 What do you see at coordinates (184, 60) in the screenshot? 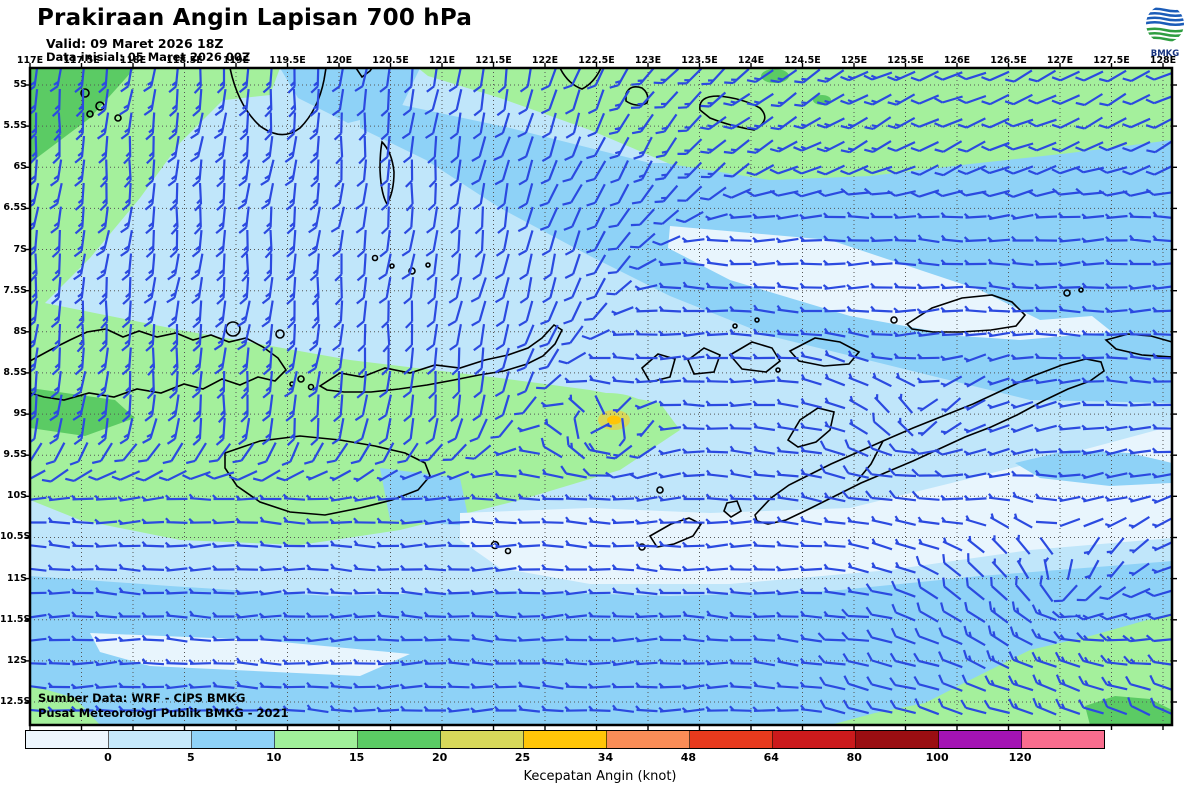
I see `lon-label: 118.5E` at bounding box center [184, 60].